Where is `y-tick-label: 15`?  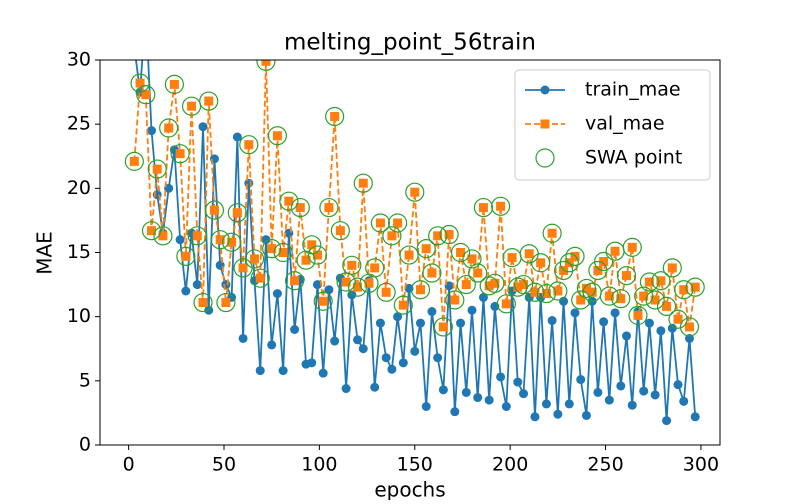 y-tick-label: 15 is located at coordinates (79, 252).